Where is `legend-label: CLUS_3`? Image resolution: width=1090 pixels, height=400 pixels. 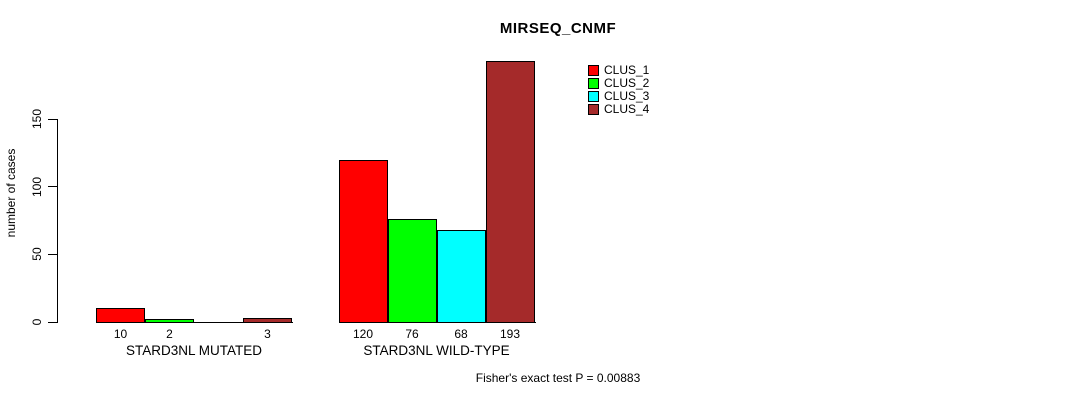
legend-label: CLUS_3 is located at coordinates (627, 96).